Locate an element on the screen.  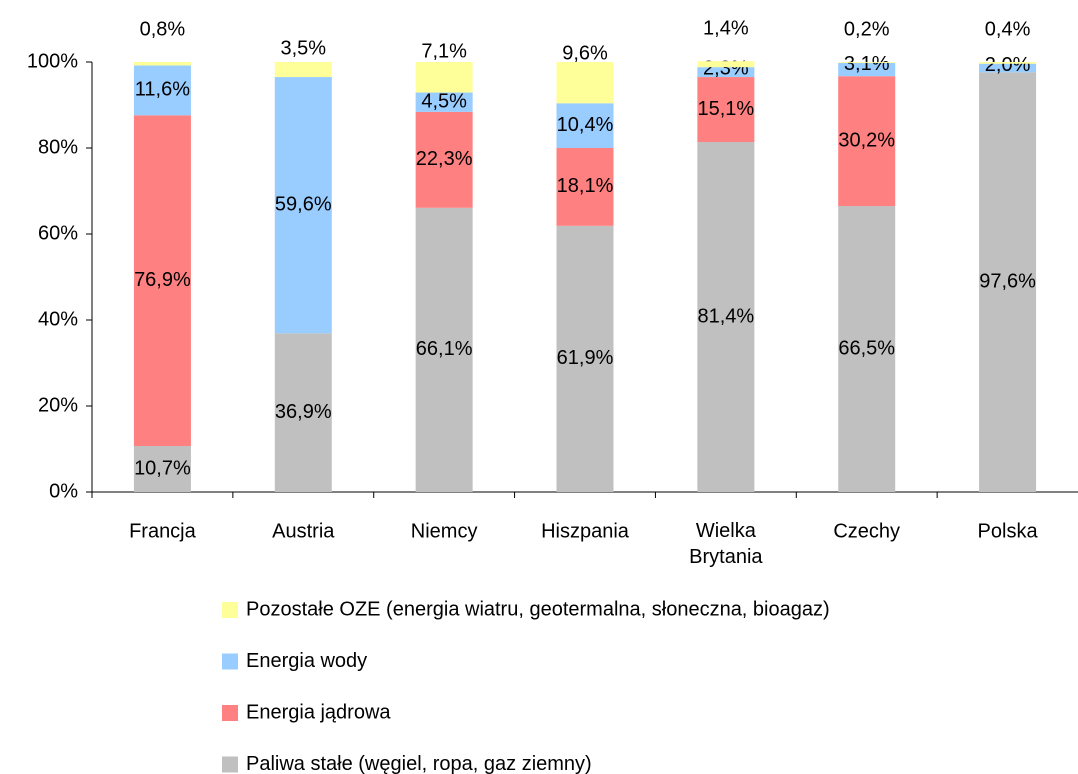
x-tick-label: Niemcy is located at coordinates (444, 531).